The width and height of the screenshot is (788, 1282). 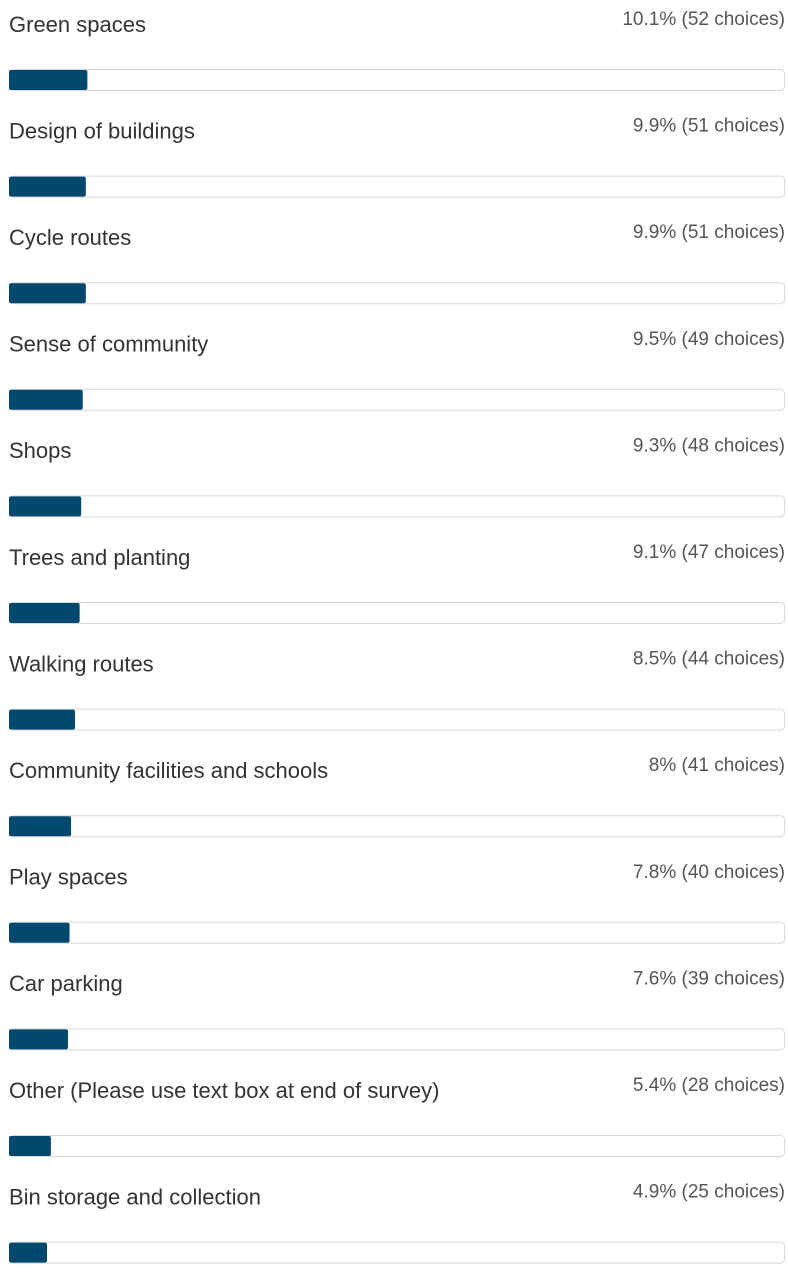 What do you see at coordinates (68, 877) in the screenshot?
I see `option-label: Play spaces` at bounding box center [68, 877].